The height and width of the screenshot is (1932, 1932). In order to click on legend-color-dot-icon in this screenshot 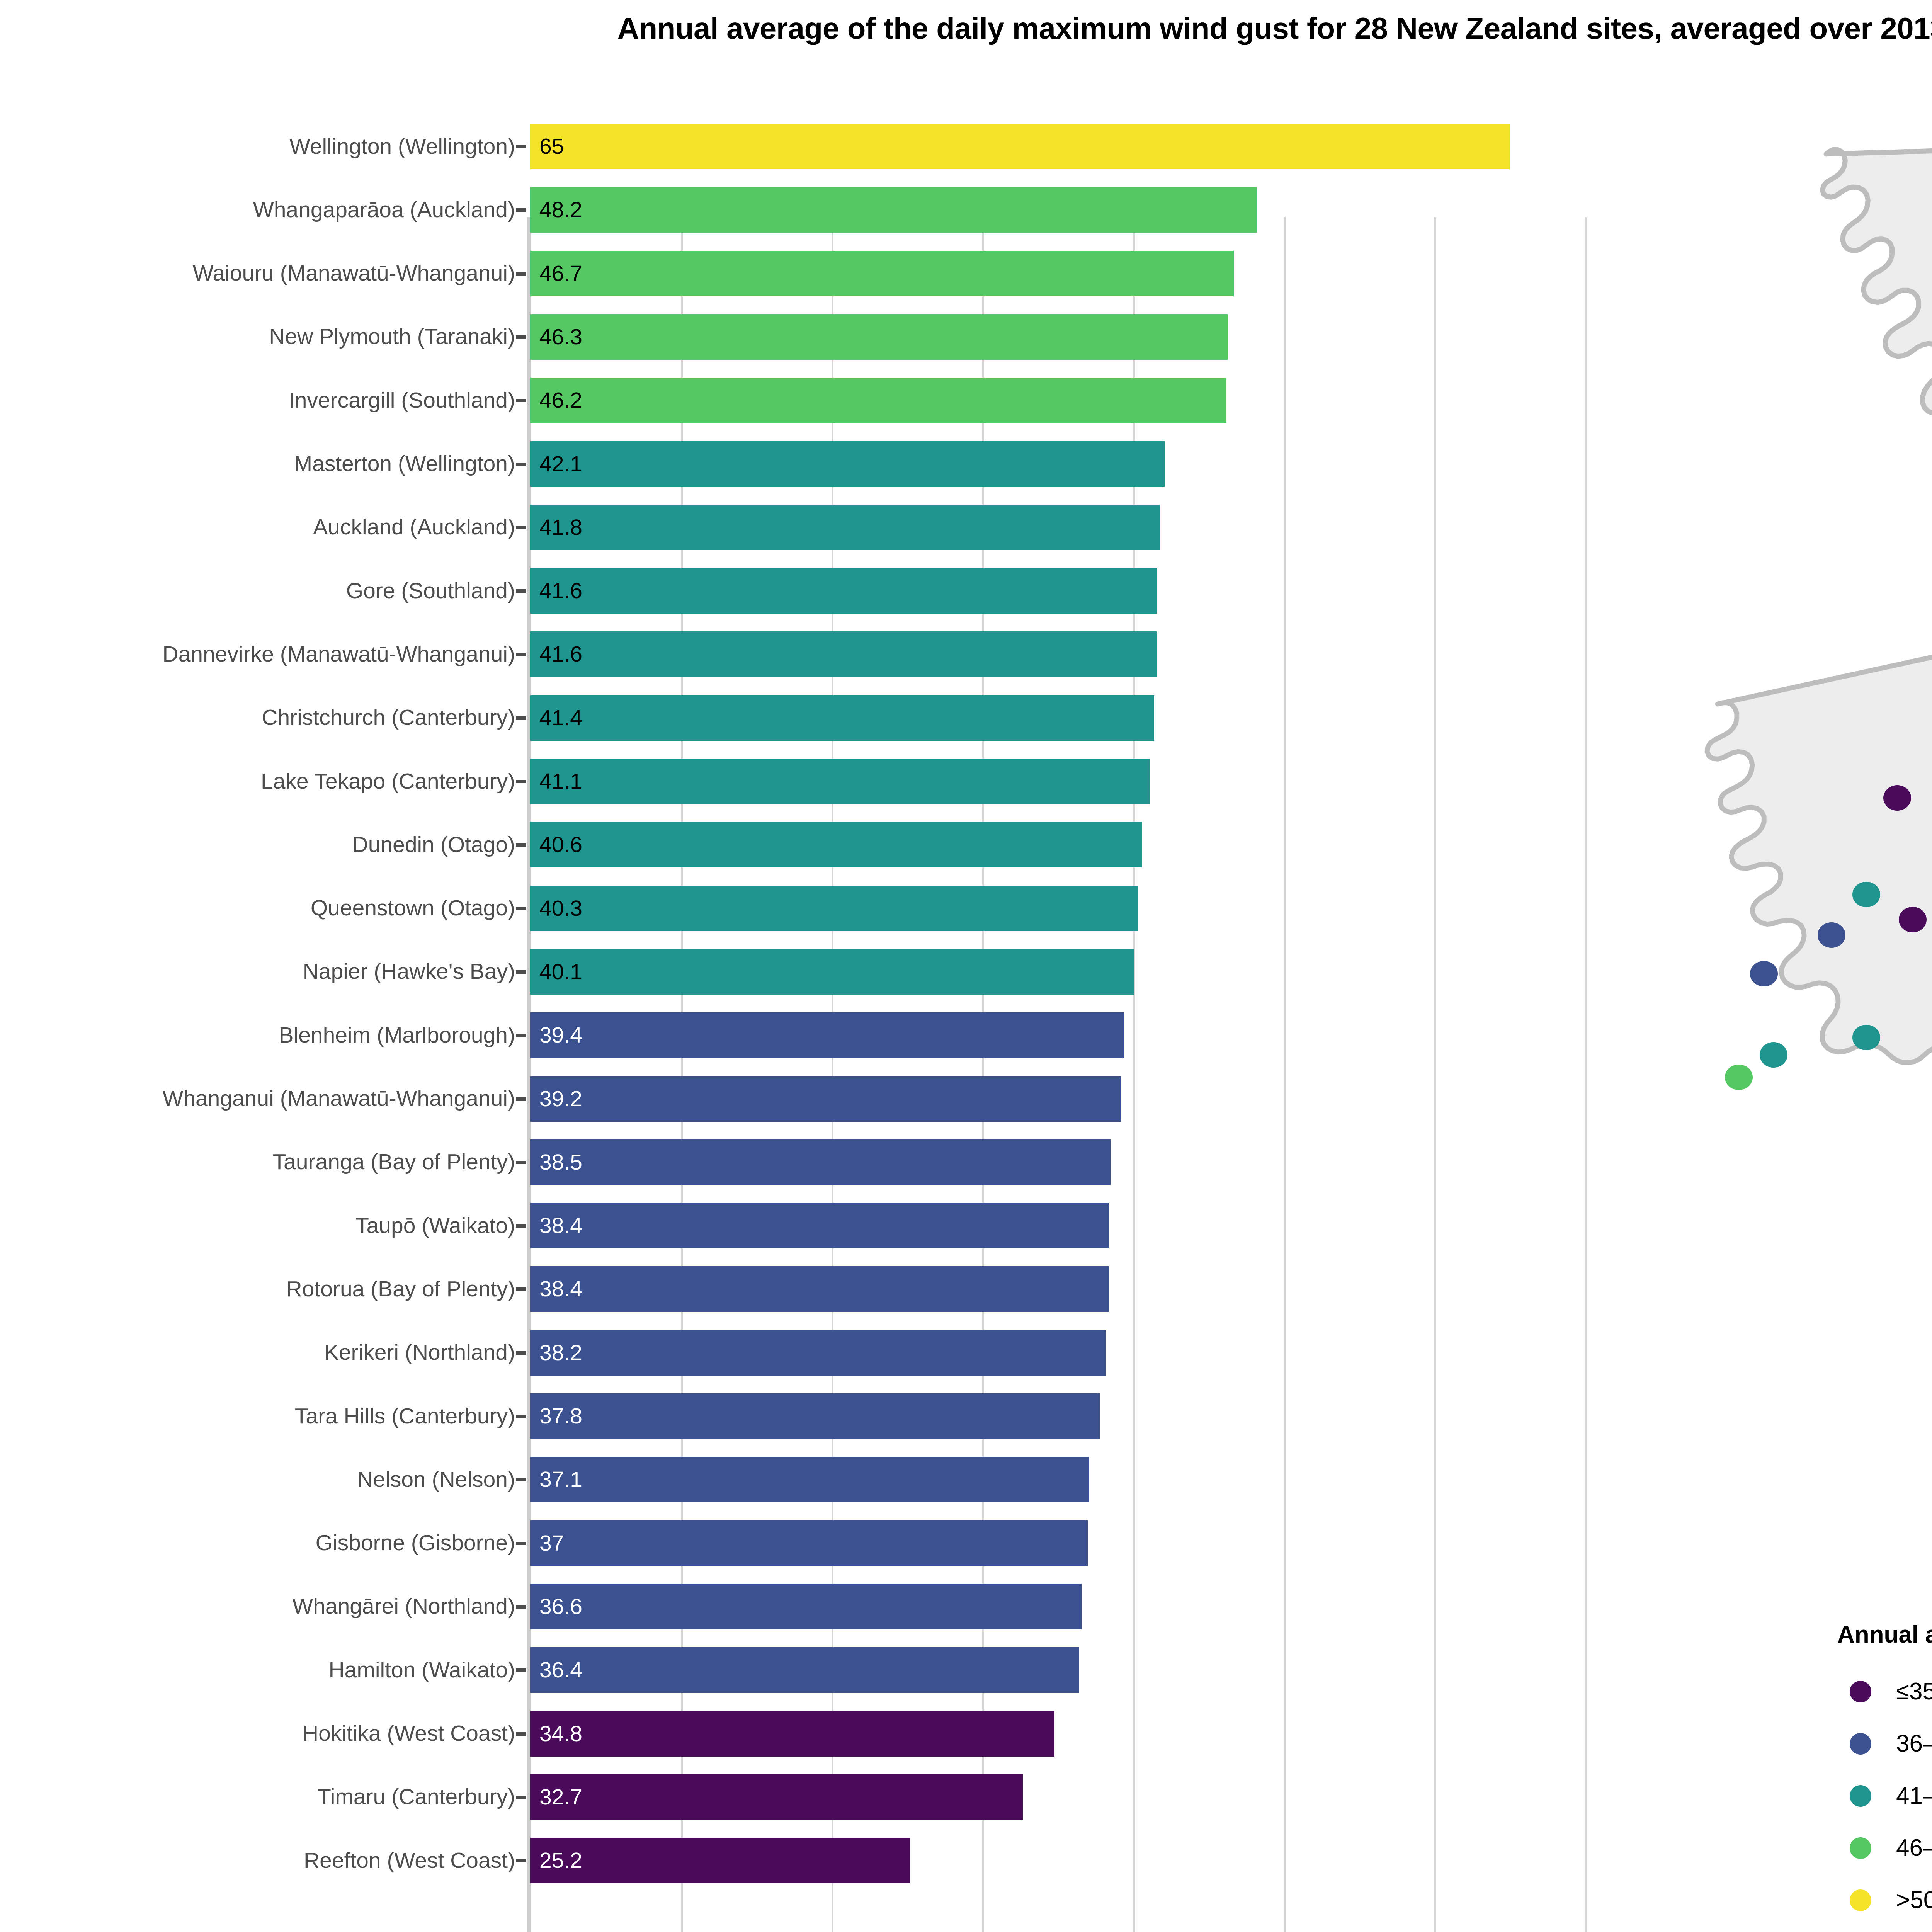, I will do `click(1860, 1744)`.